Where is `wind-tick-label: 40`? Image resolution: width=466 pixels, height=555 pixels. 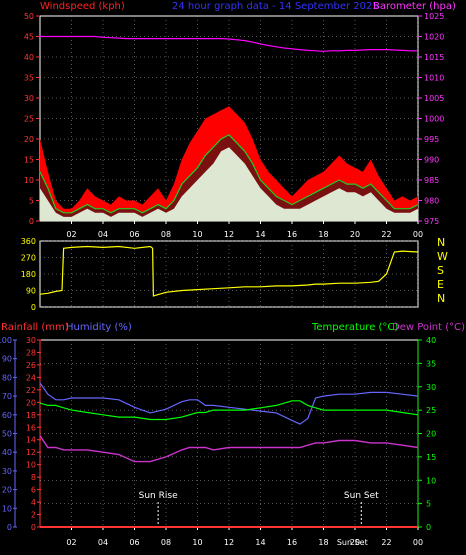 wind-tick-label: 40 is located at coordinates (29, 57).